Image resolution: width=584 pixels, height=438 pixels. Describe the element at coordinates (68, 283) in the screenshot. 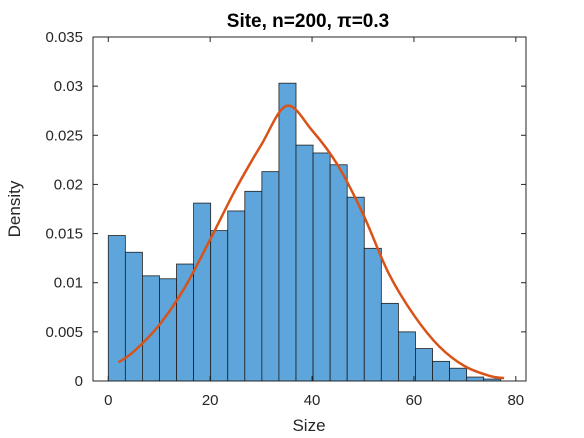

I see `y-tick-label: 0.01` at that location.